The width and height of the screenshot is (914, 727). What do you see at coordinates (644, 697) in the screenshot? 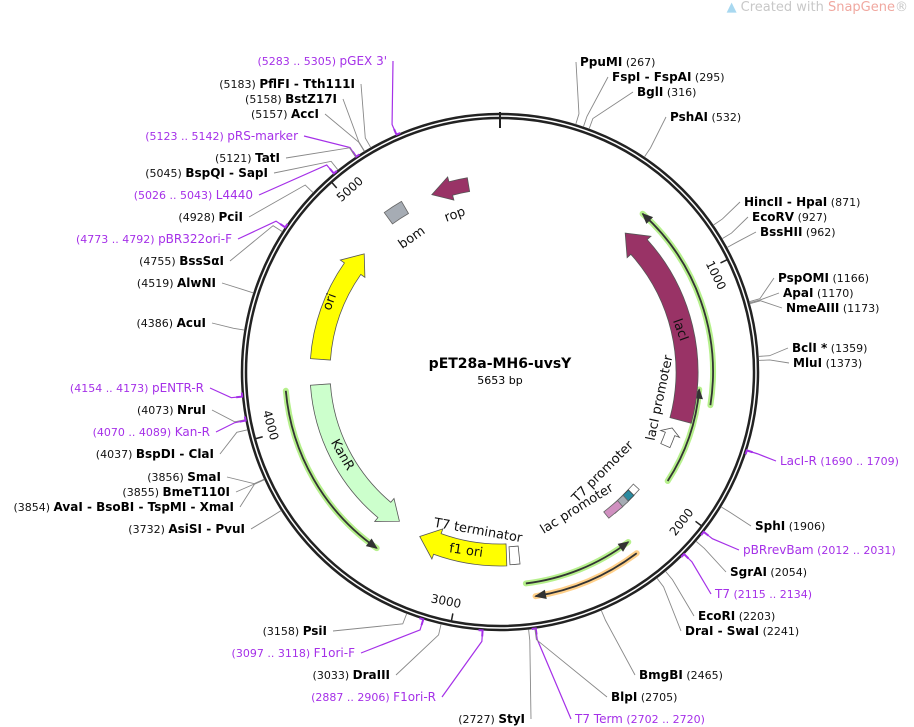
I see `site-label: BlpI (2705)` at bounding box center [644, 697].